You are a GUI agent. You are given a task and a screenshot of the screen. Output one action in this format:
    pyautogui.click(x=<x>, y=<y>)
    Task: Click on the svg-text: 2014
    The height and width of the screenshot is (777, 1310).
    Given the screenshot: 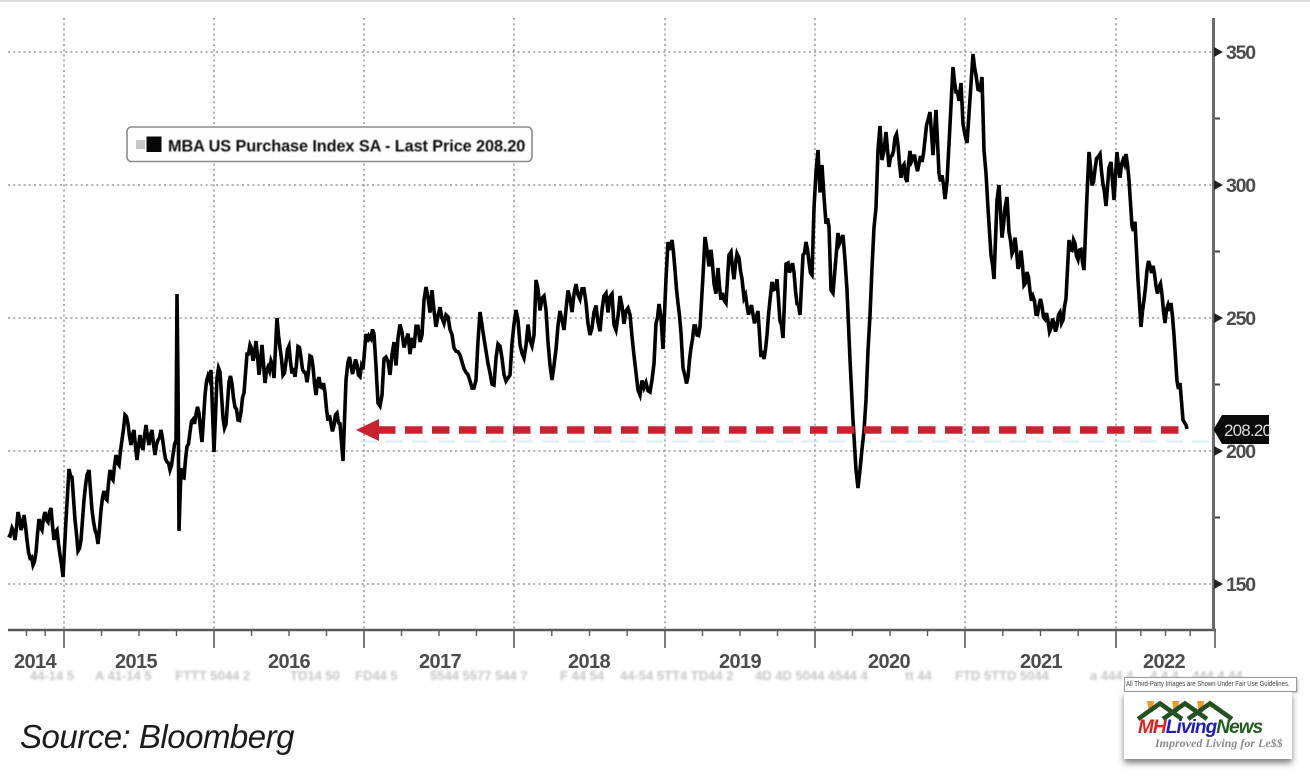 What is the action you would take?
    pyautogui.click(x=36, y=662)
    